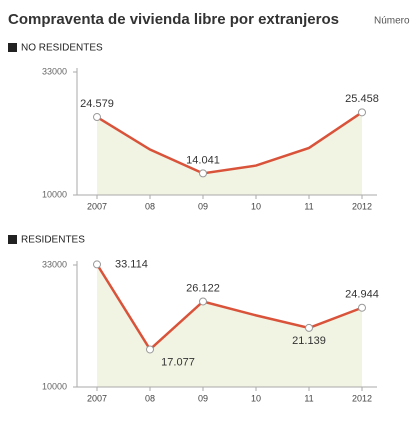 The image size is (414, 434). I want to click on value-label: 21.139, so click(309, 341).